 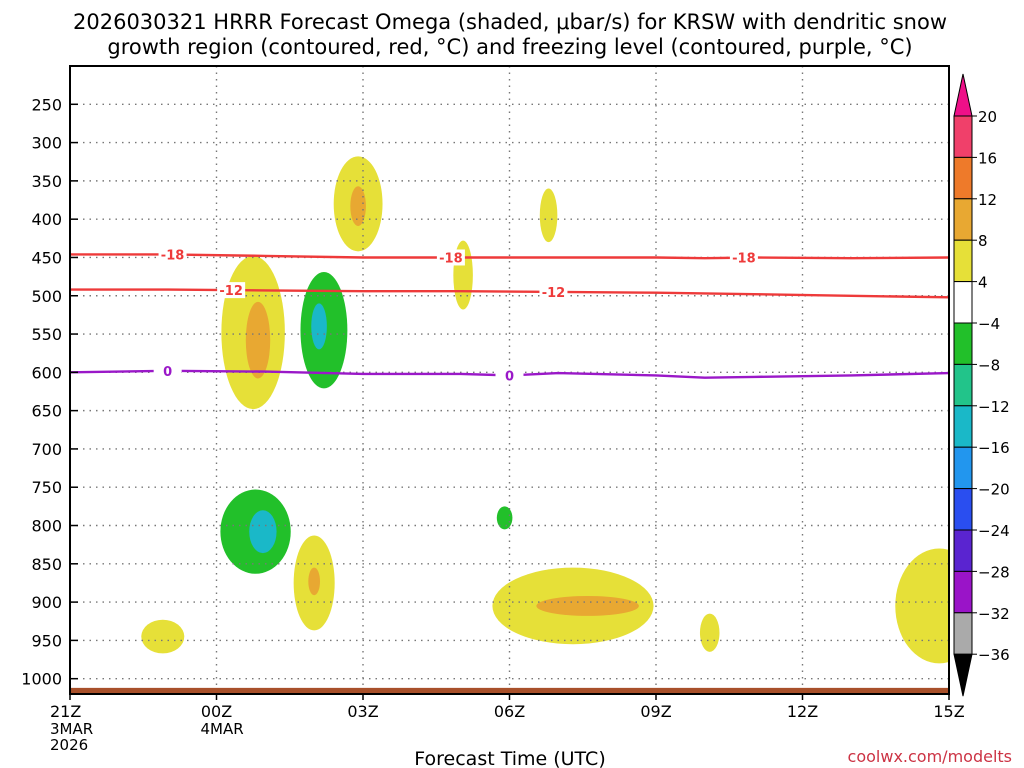 What do you see at coordinates (963, 675) in the screenshot?
I see `colorbar-bottom-arrow` at bounding box center [963, 675].